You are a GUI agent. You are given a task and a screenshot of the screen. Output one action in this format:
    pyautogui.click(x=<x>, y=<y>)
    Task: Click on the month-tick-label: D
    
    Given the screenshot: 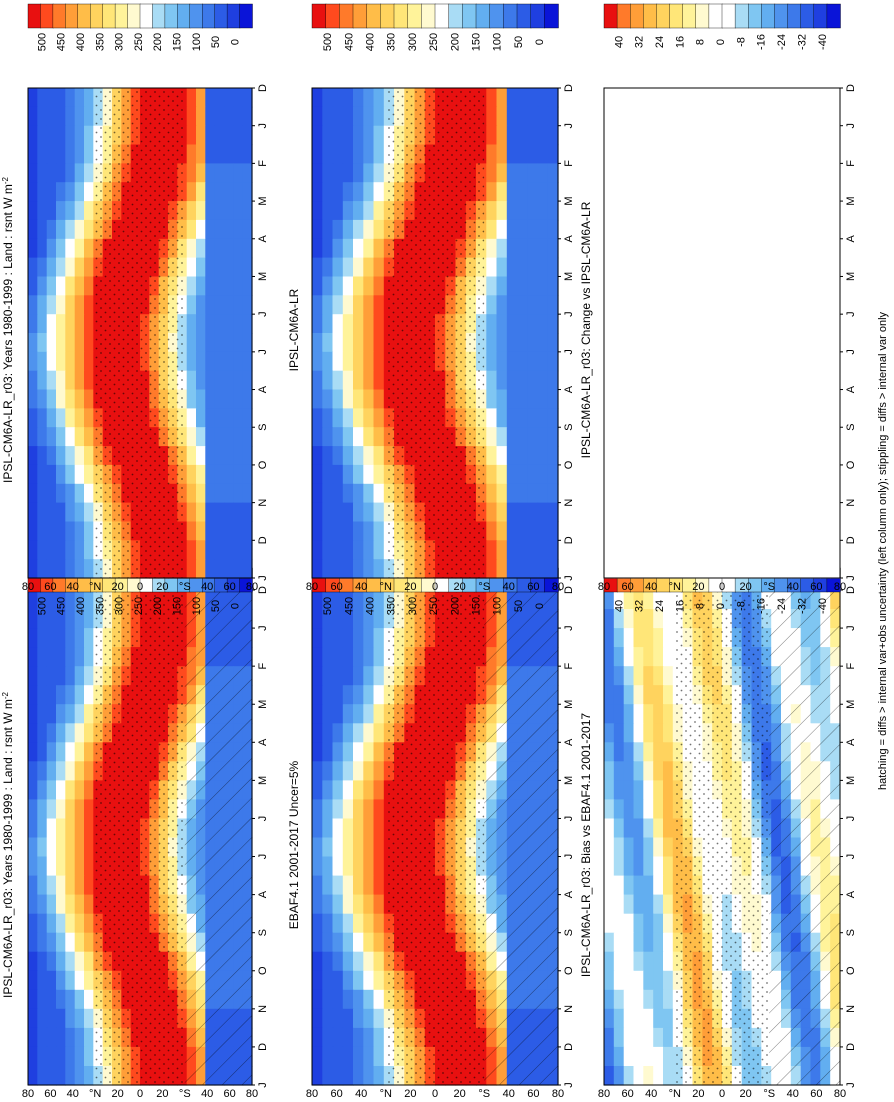 What is the action you would take?
    pyautogui.click(x=263, y=1047)
    